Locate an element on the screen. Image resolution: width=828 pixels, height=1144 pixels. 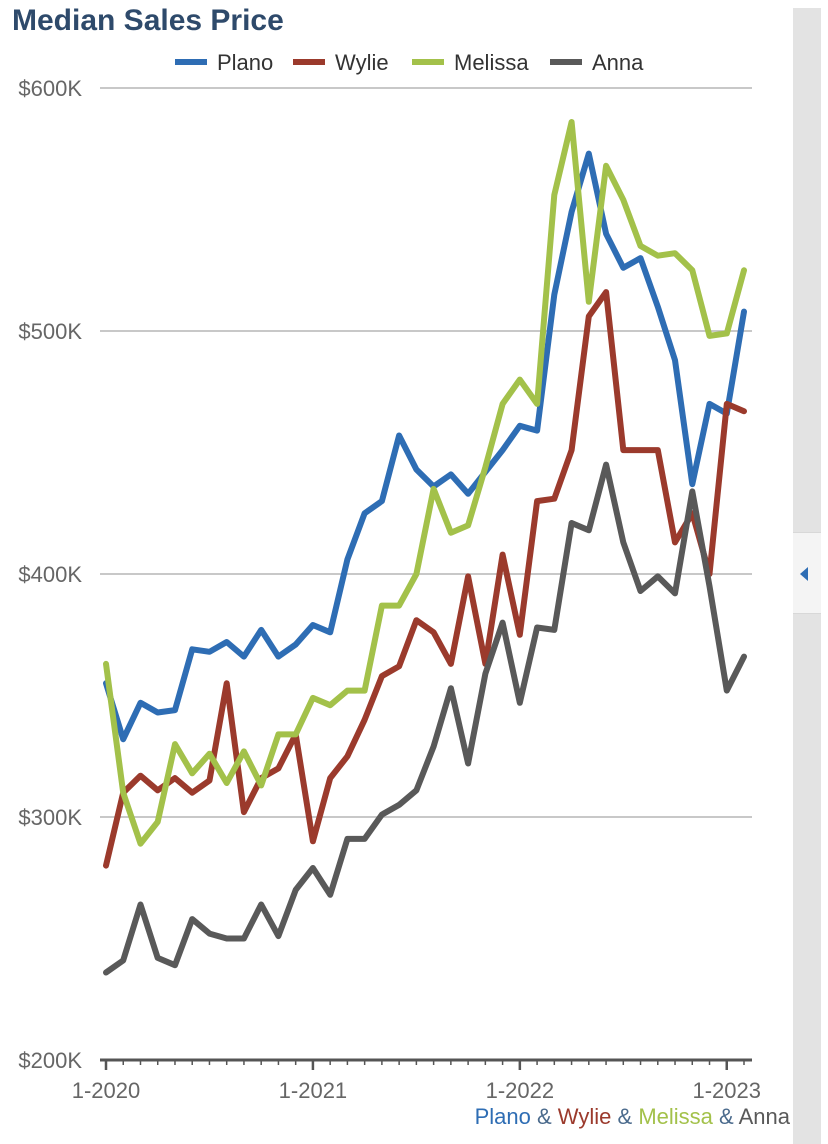
chevron-left-icon is located at coordinates (804, 574).